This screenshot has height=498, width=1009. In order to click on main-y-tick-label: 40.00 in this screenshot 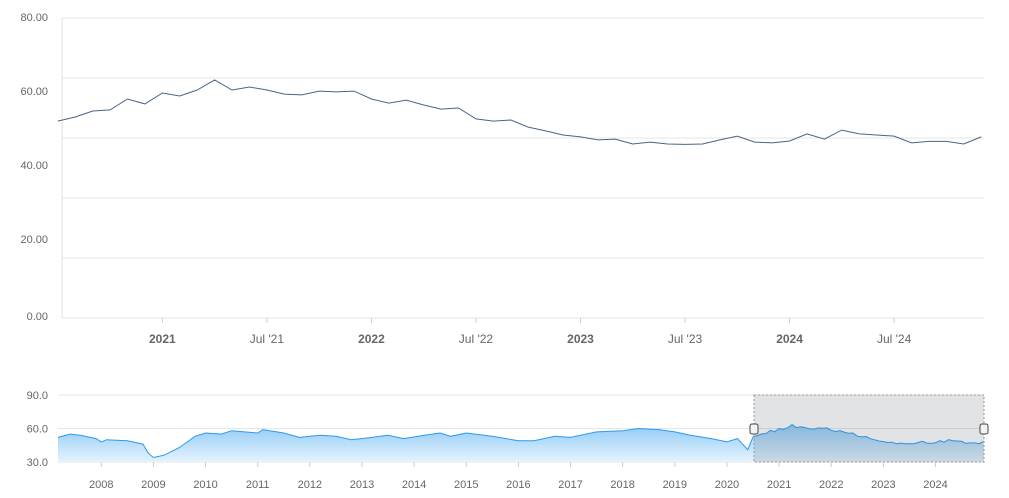, I will do `click(34, 166)`.